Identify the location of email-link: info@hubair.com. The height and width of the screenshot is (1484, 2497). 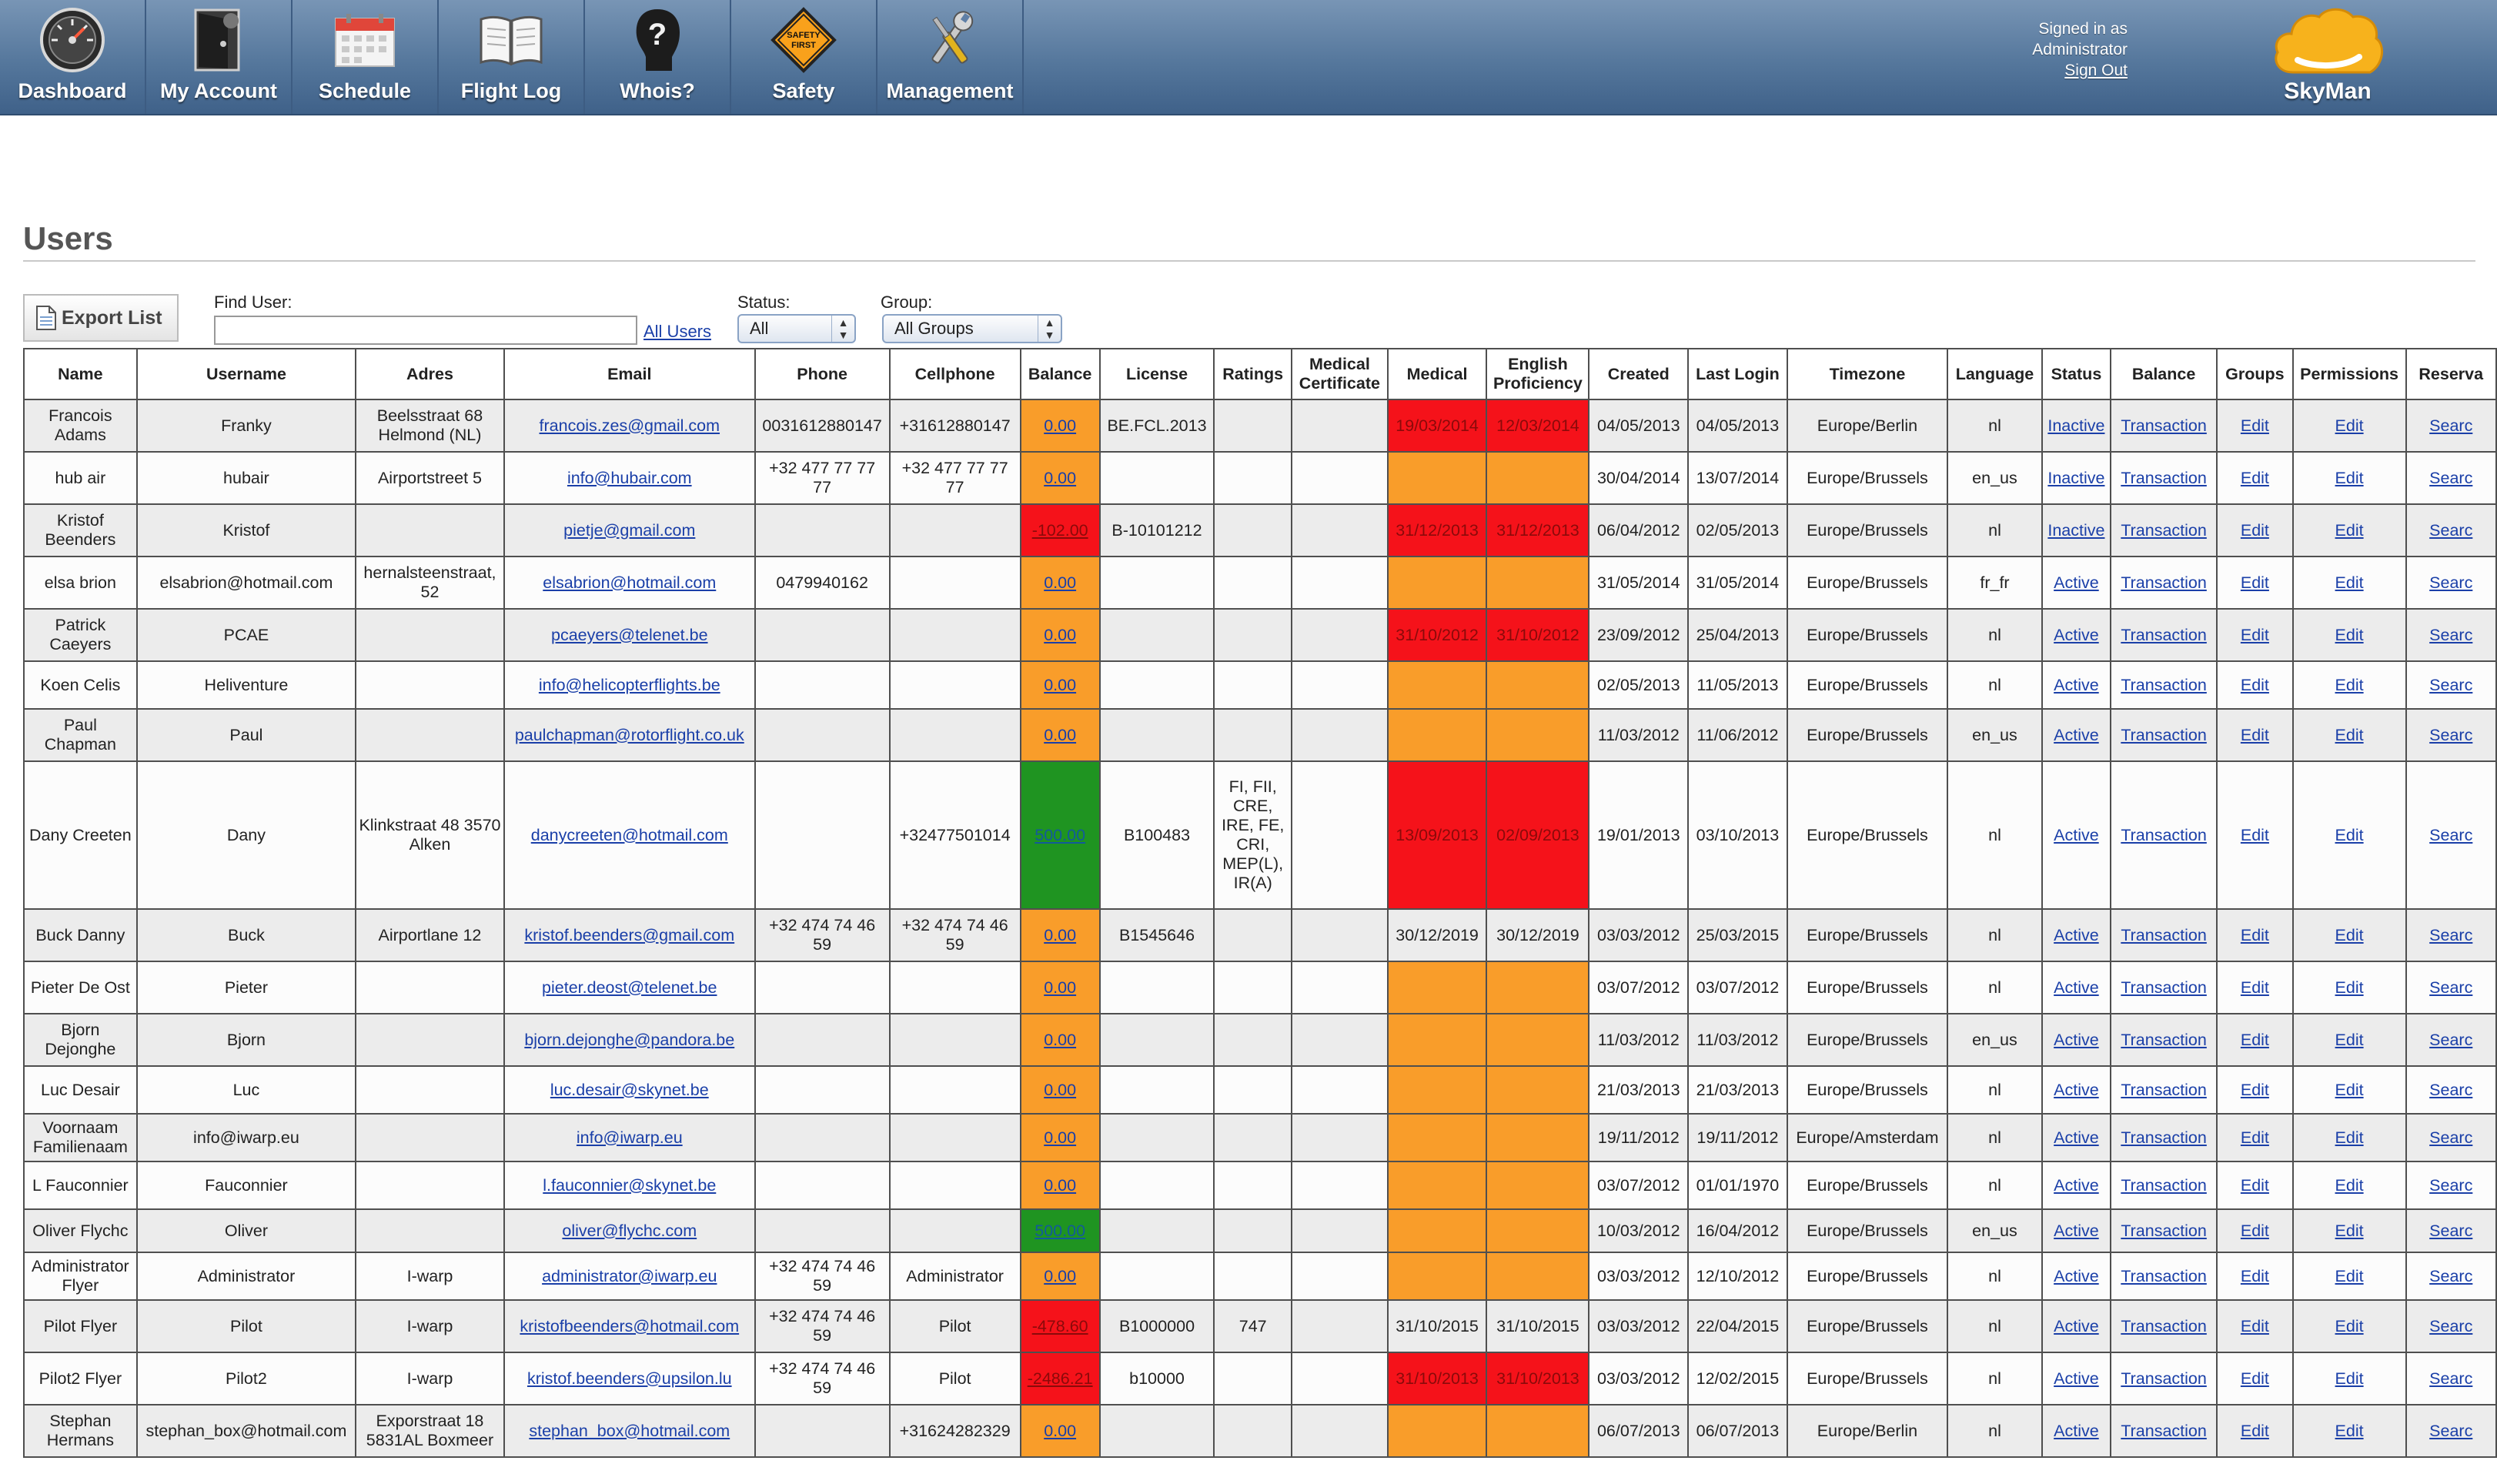
(629, 478).